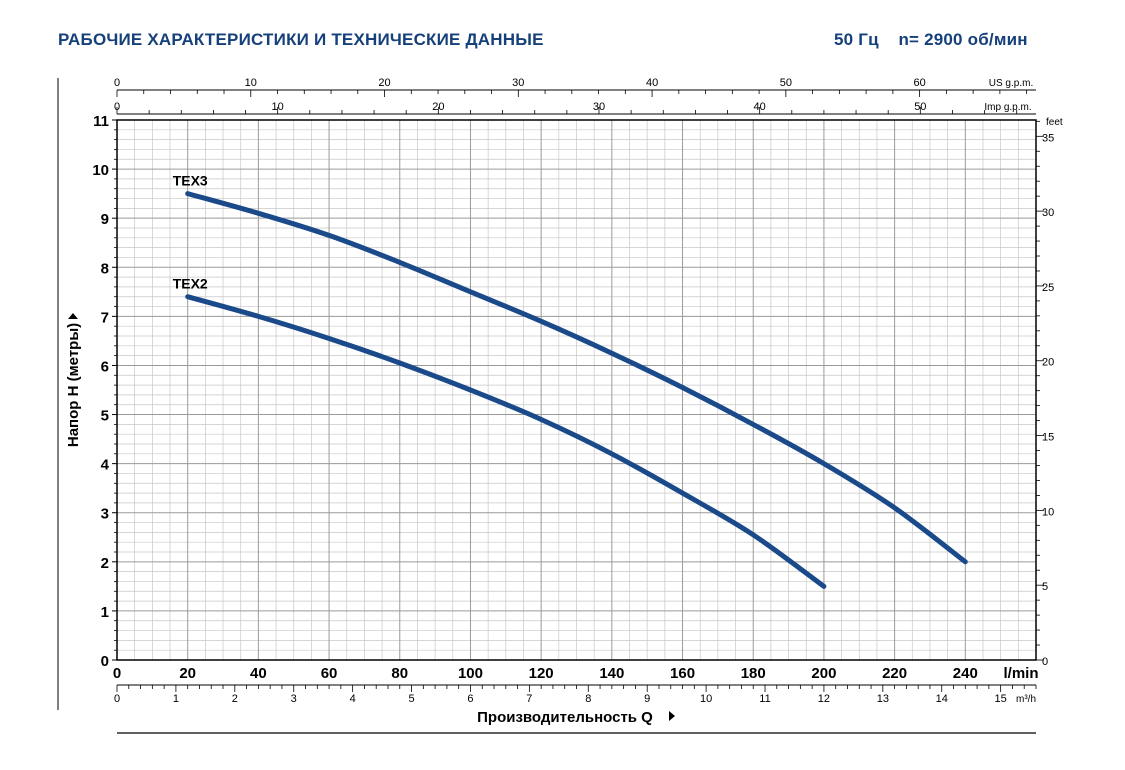  What do you see at coordinates (1048, 288) in the screenshot?
I see `feet-tick-label: 25` at bounding box center [1048, 288].